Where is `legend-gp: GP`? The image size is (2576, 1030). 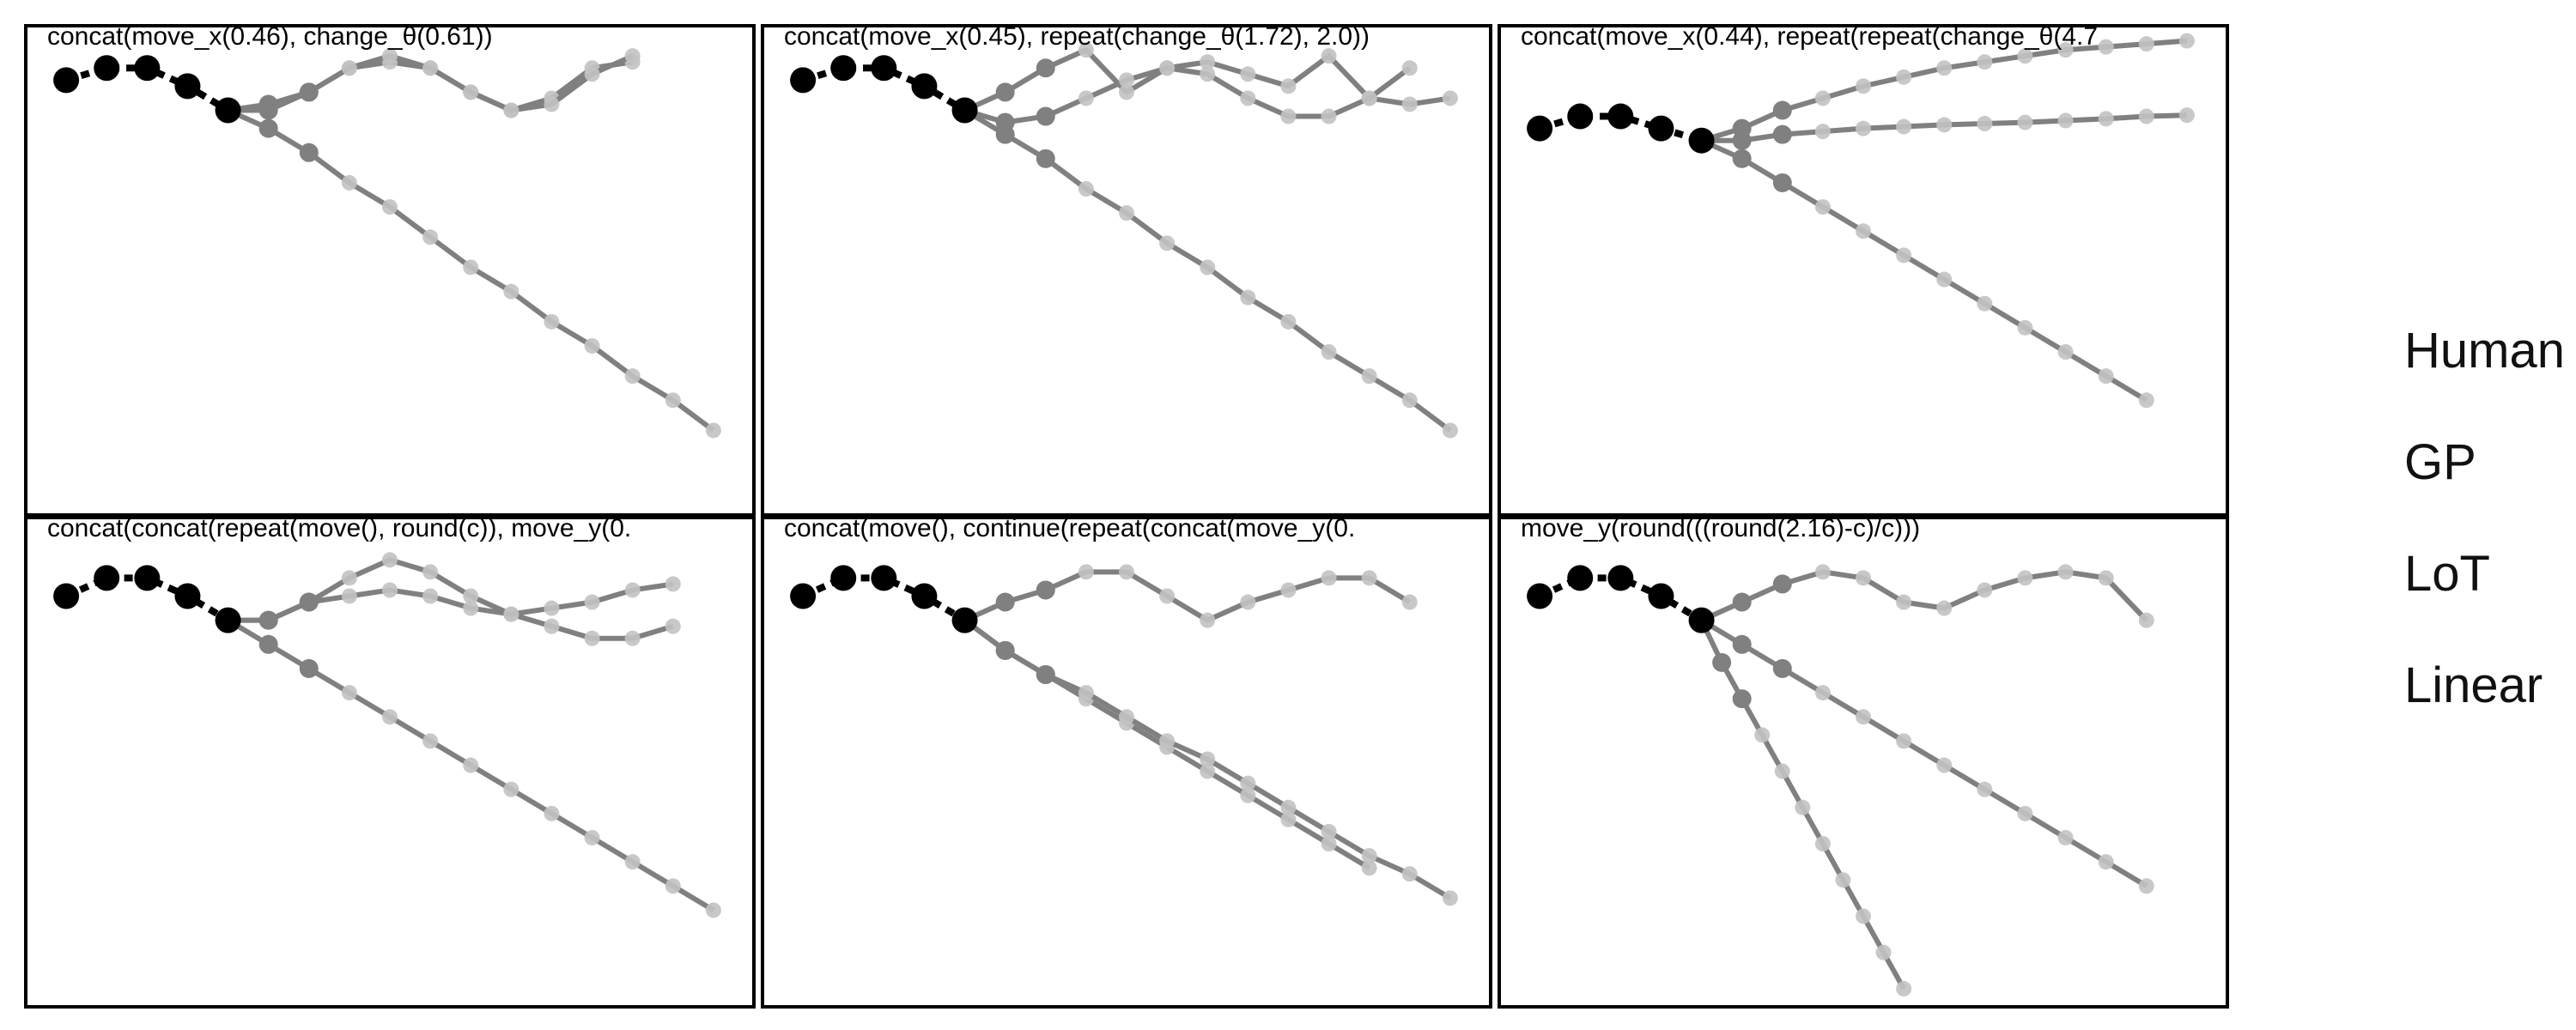 legend-gp: GP is located at coordinates (2440, 462).